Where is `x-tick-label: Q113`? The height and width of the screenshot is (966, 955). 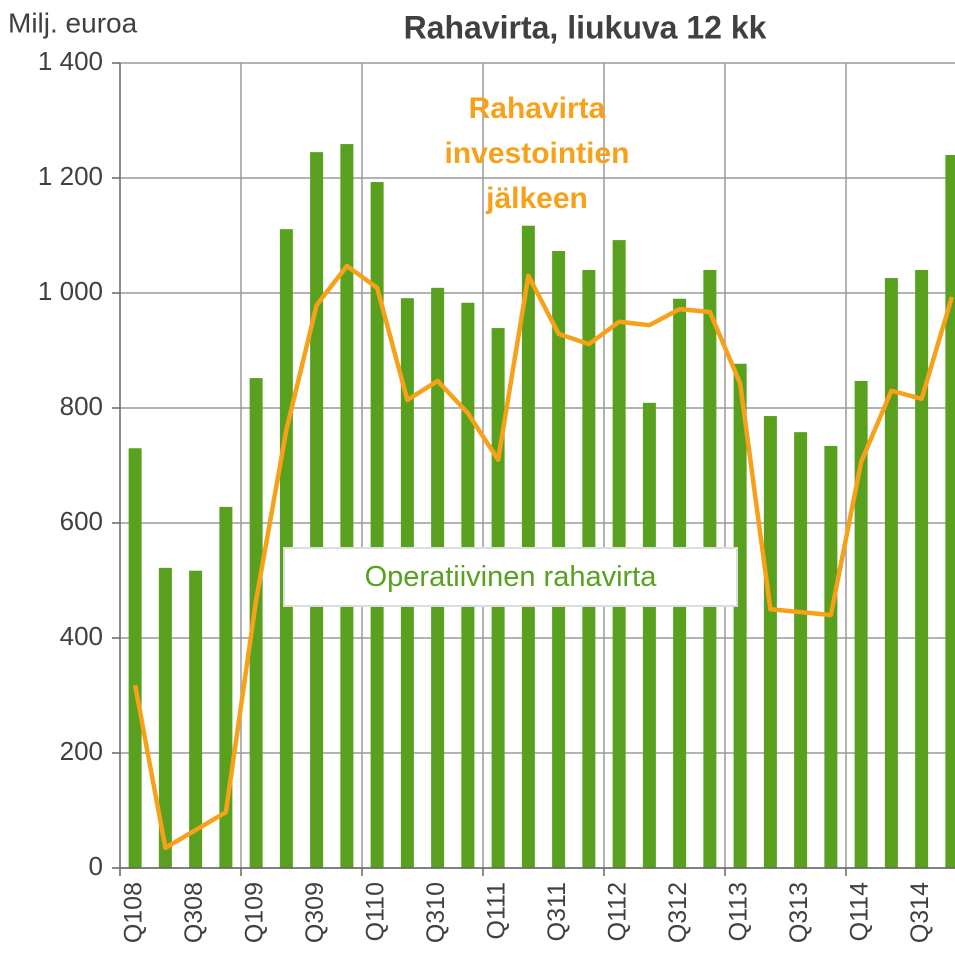
x-tick-label: Q113 is located at coordinates (739, 911).